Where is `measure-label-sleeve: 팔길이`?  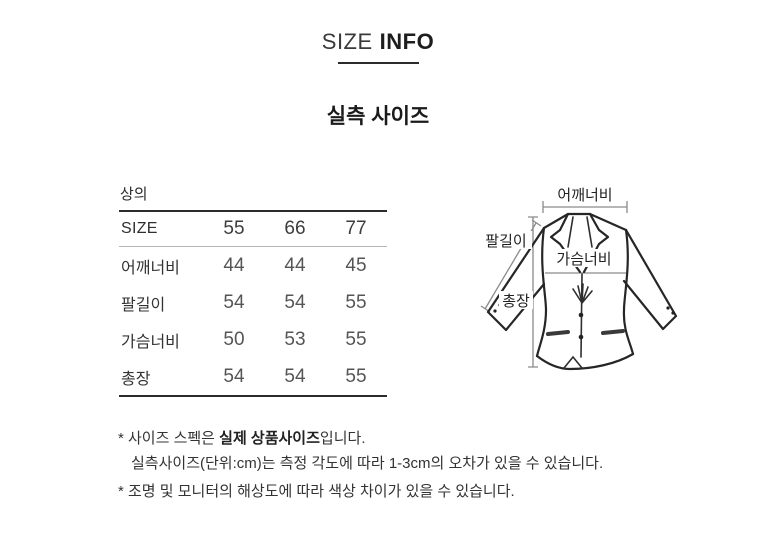
measure-label-sleeve: 팔길이 is located at coordinates (505, 241).